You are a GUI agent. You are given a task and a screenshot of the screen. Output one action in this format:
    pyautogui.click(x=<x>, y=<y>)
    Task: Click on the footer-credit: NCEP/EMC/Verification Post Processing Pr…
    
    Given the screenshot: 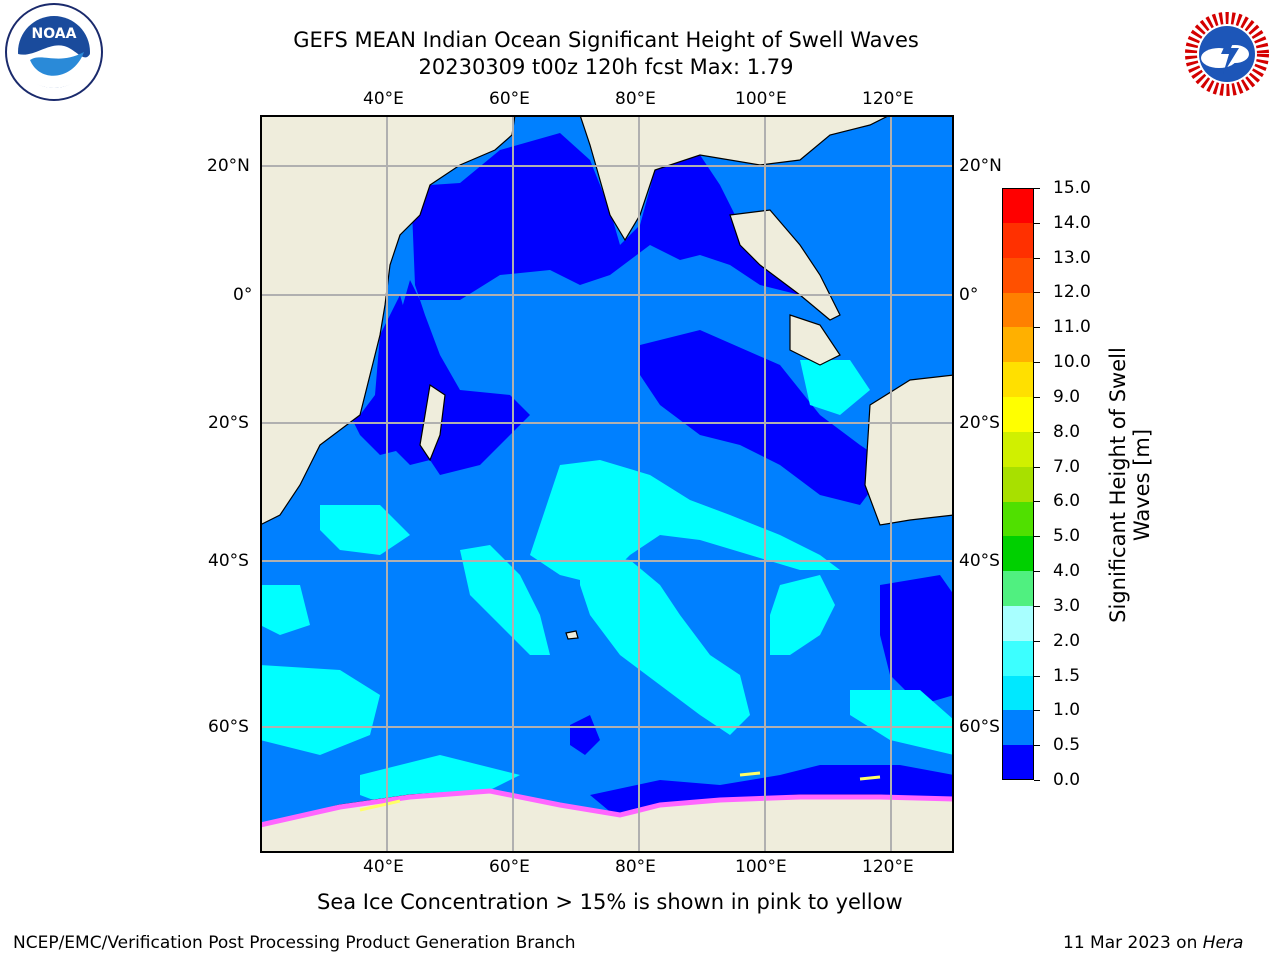 What is the action you would take?
    pyautogui.click(x=294, y=943)
    